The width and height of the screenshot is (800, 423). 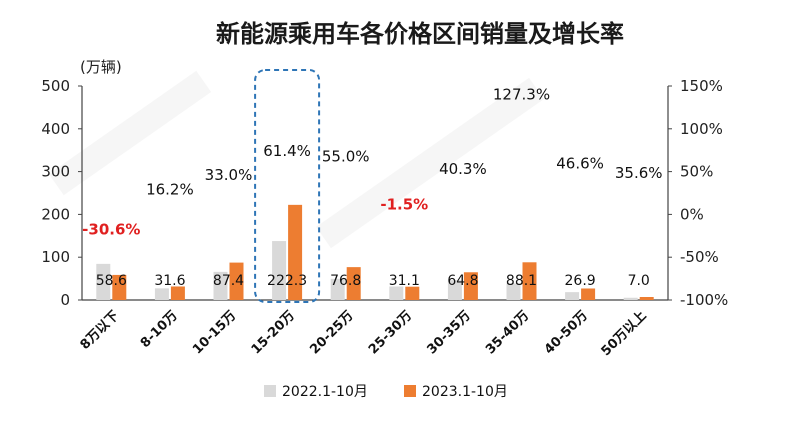 What do you see at coordinates (325, 392) in the screenshot?
I see `legend-label-2022: 2022.1-10月` at bounding box center [325, 392].